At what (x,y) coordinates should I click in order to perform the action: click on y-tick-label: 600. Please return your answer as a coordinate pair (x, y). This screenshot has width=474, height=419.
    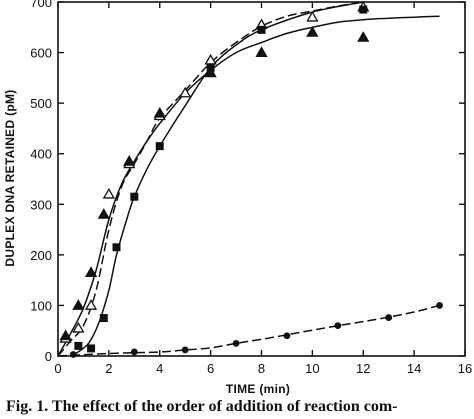
    Looking at the image, I should click on (41, 53).